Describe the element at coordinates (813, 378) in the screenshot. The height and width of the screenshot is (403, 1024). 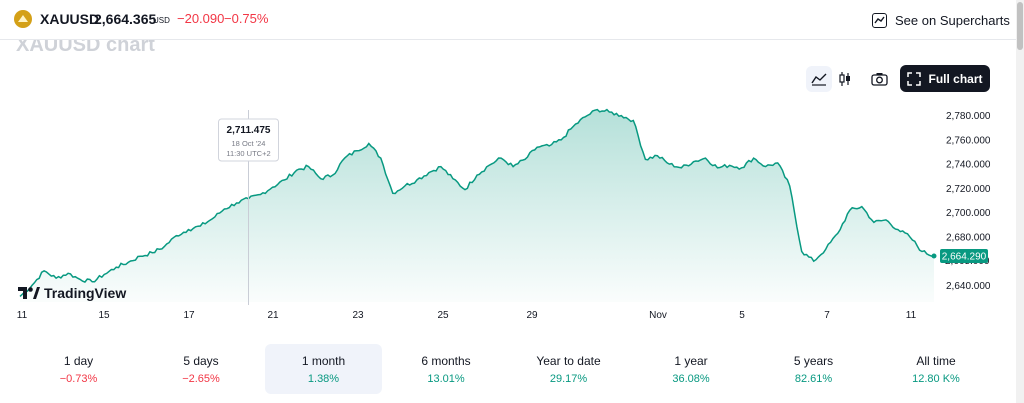
I see `period-change: 82.61%` at that location.